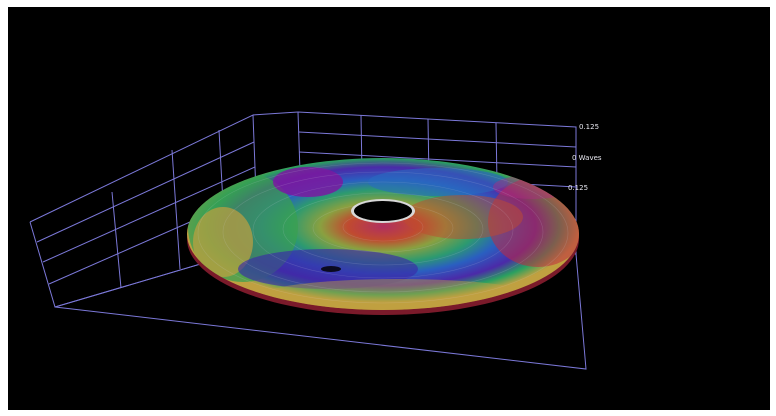  Describe the element at coordinates (331, 269) in the screenshot. I see `surface-defect` at that location.